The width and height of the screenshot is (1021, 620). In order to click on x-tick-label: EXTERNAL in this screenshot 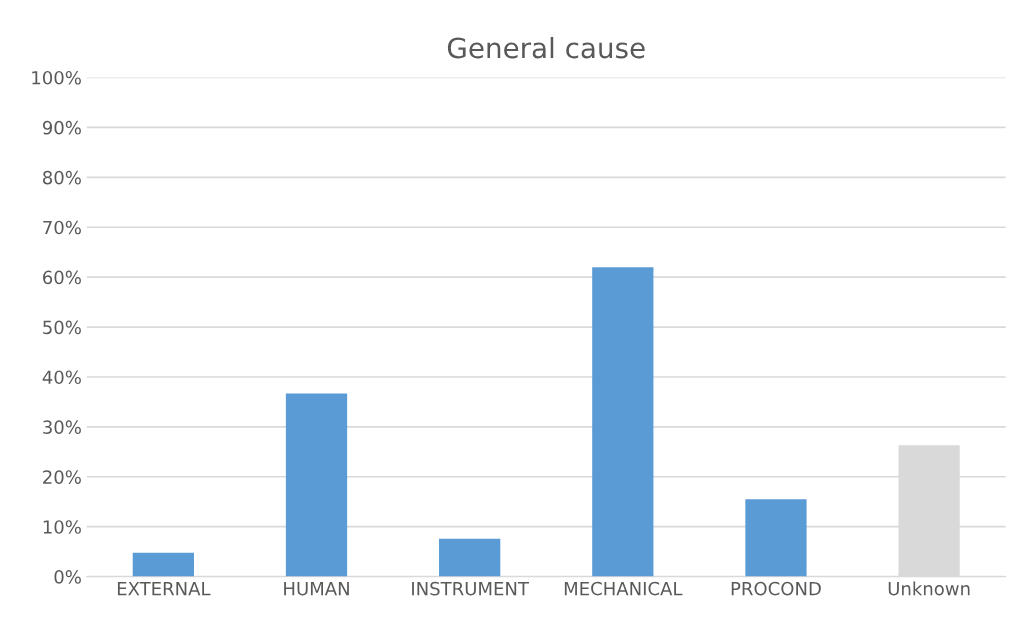, I will do `click(164, 589)`.